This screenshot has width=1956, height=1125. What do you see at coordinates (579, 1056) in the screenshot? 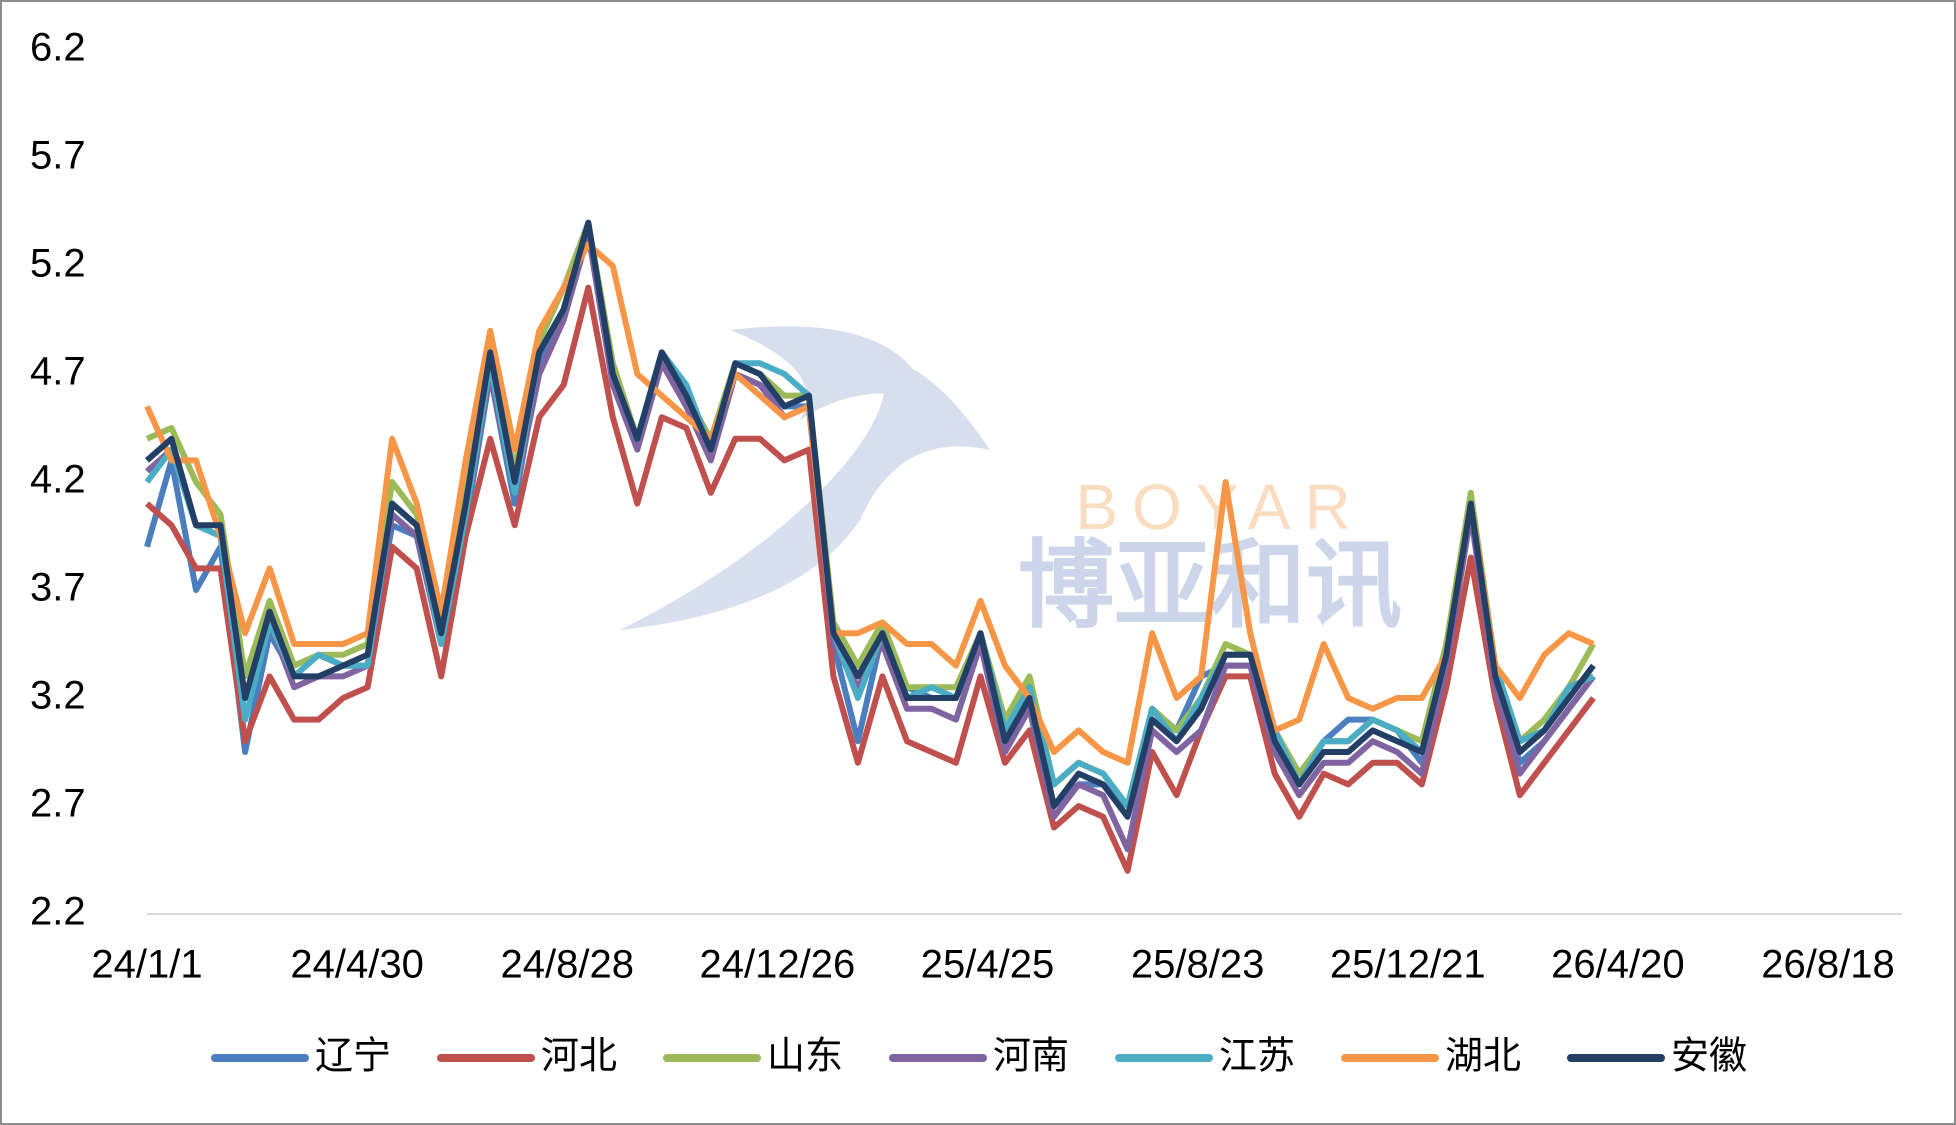
I see `legend-label: 河北` at bounding box center [579, 1056].